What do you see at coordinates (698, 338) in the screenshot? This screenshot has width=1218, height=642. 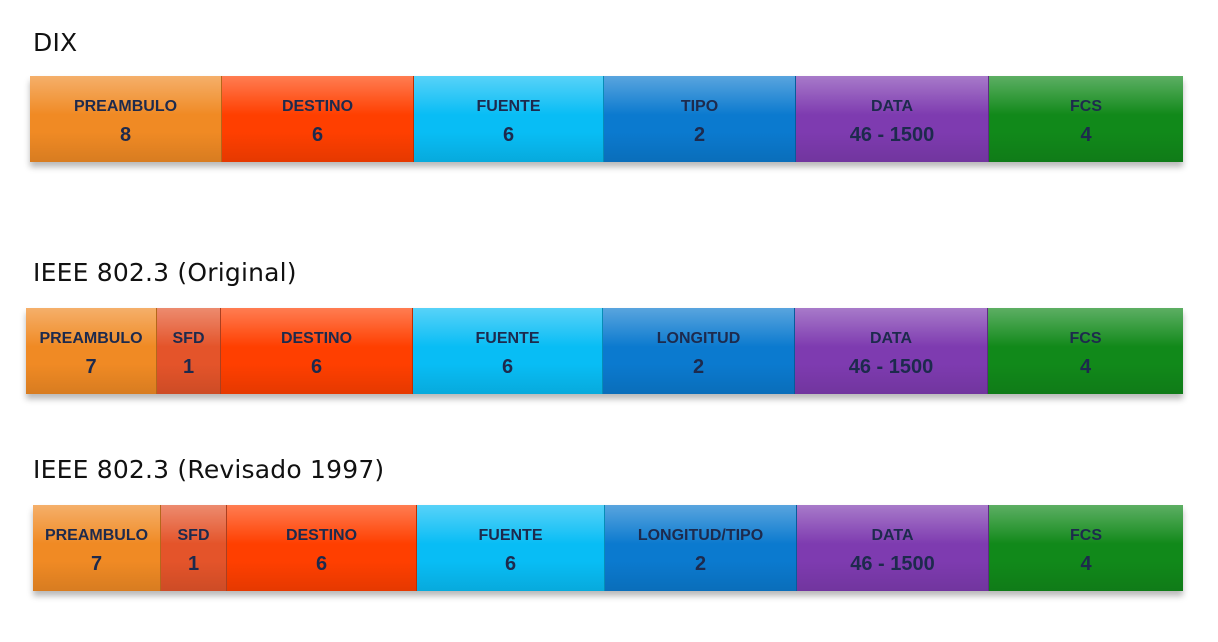 I see `field-label: LONGITUD` at bounding box center [698, 338].